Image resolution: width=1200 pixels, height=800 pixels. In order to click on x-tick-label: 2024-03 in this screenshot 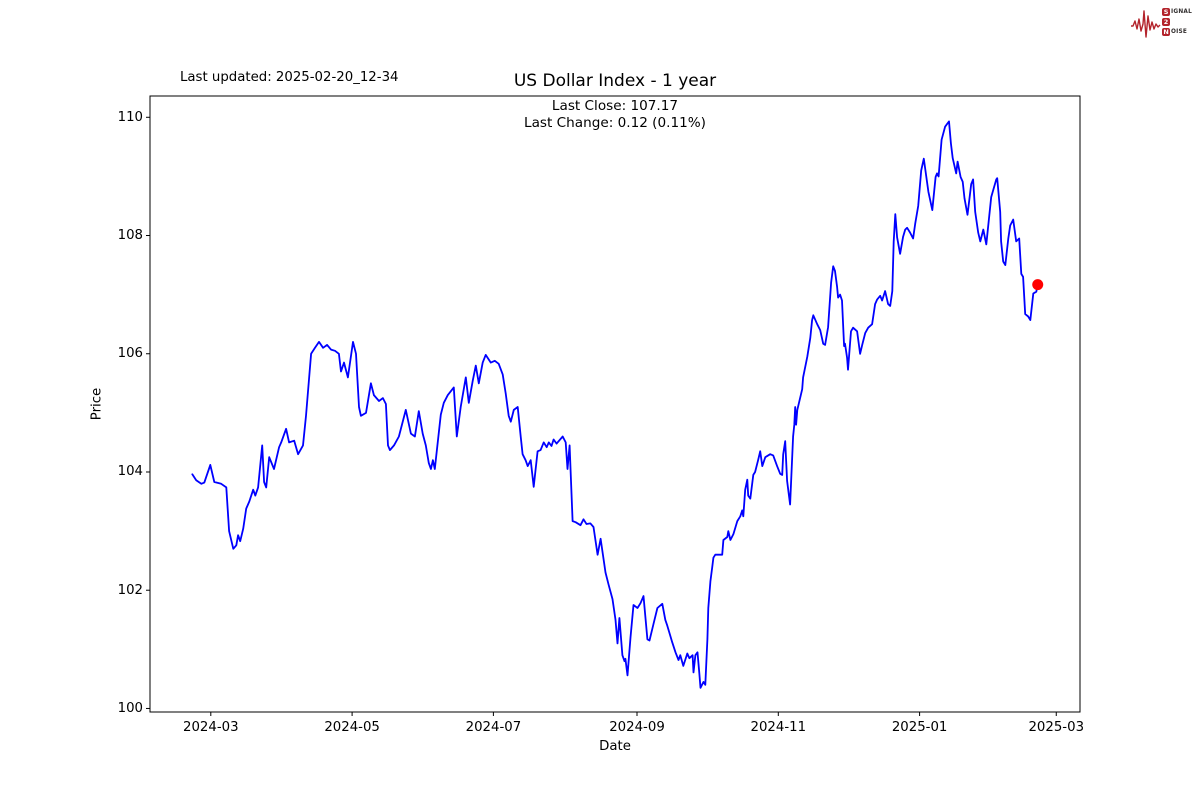, I will do `click(211, 727)`.